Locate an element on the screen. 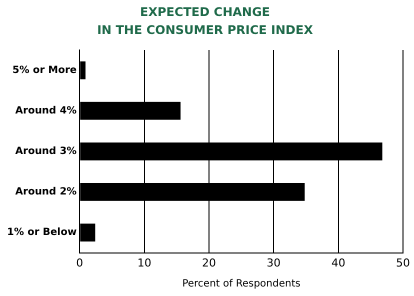  y-tick-label: 1% or Below is located at coordinates (41, 232).